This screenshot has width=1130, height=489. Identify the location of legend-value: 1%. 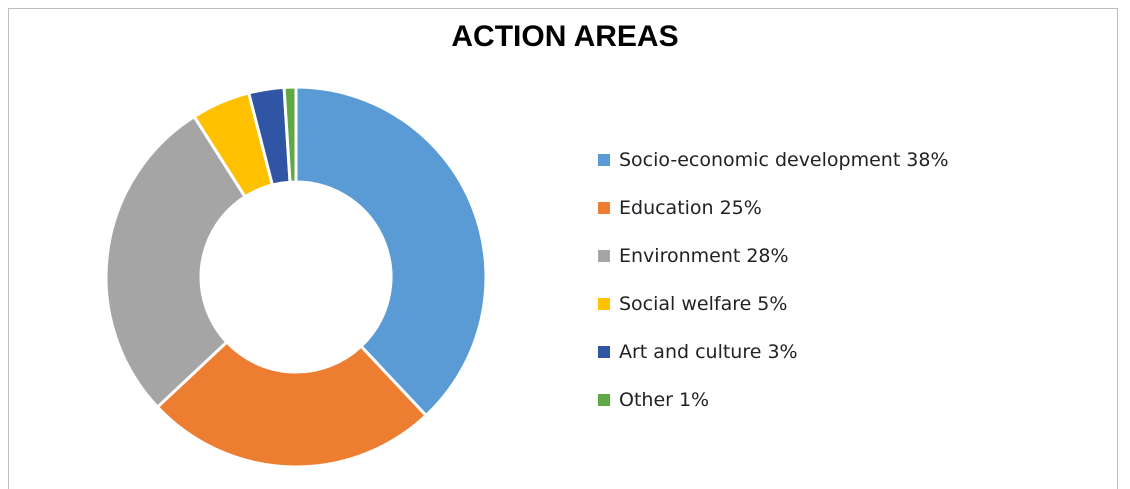
(694, 400).